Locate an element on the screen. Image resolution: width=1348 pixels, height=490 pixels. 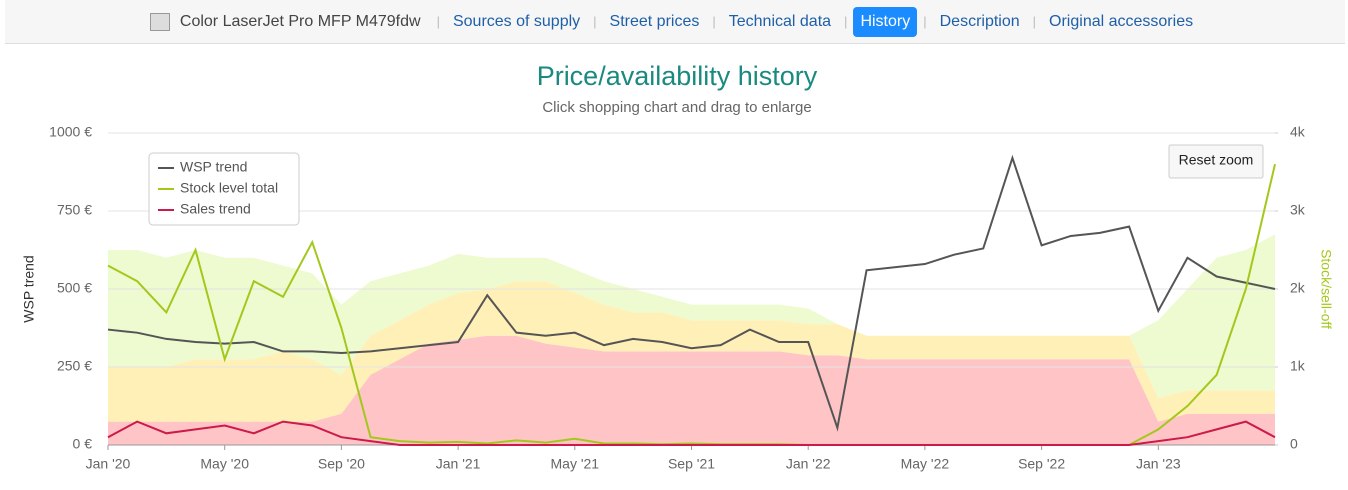
x-tick-label: Jan '22 is located at coordinates (808, 464).